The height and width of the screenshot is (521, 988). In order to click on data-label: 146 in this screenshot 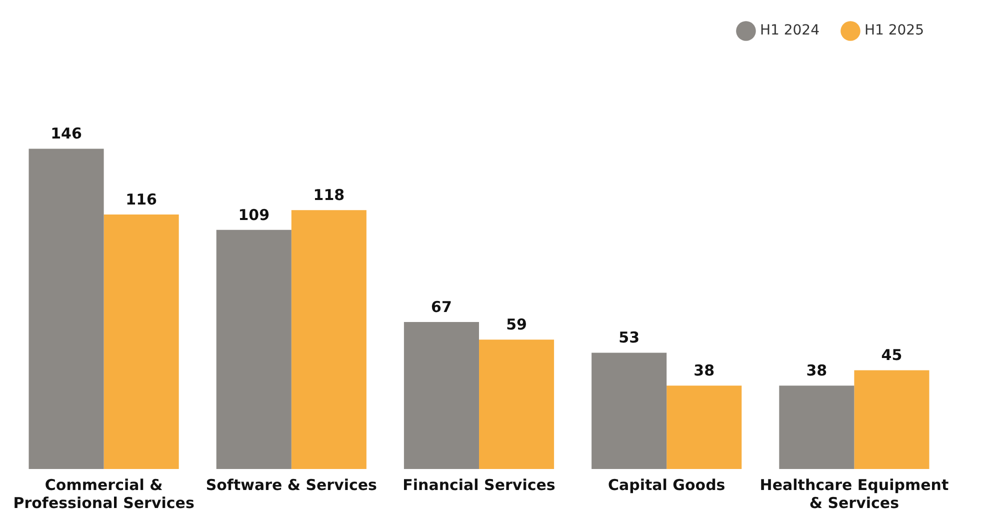, I will do `click(66, 133)`.